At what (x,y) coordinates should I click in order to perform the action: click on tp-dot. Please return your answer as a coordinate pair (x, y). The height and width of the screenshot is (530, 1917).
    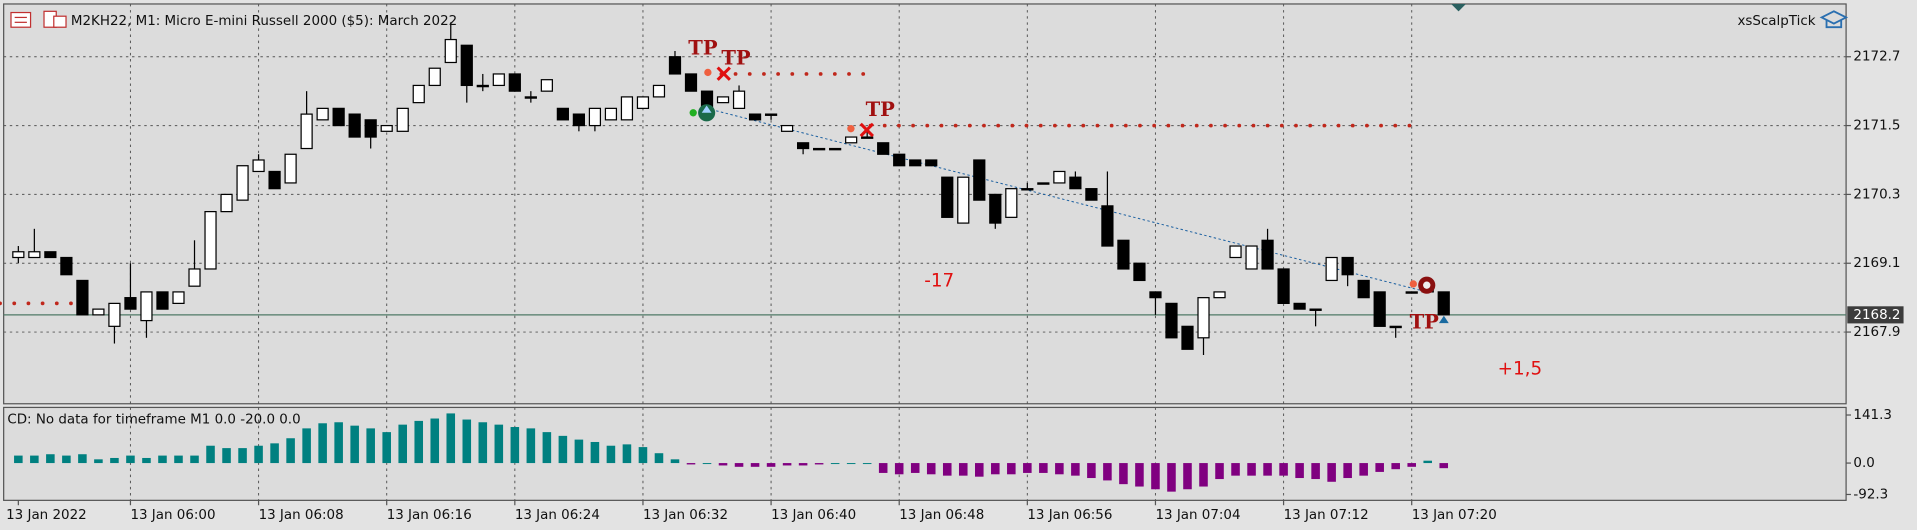
    Looking at the image, I should click on (851, 129).